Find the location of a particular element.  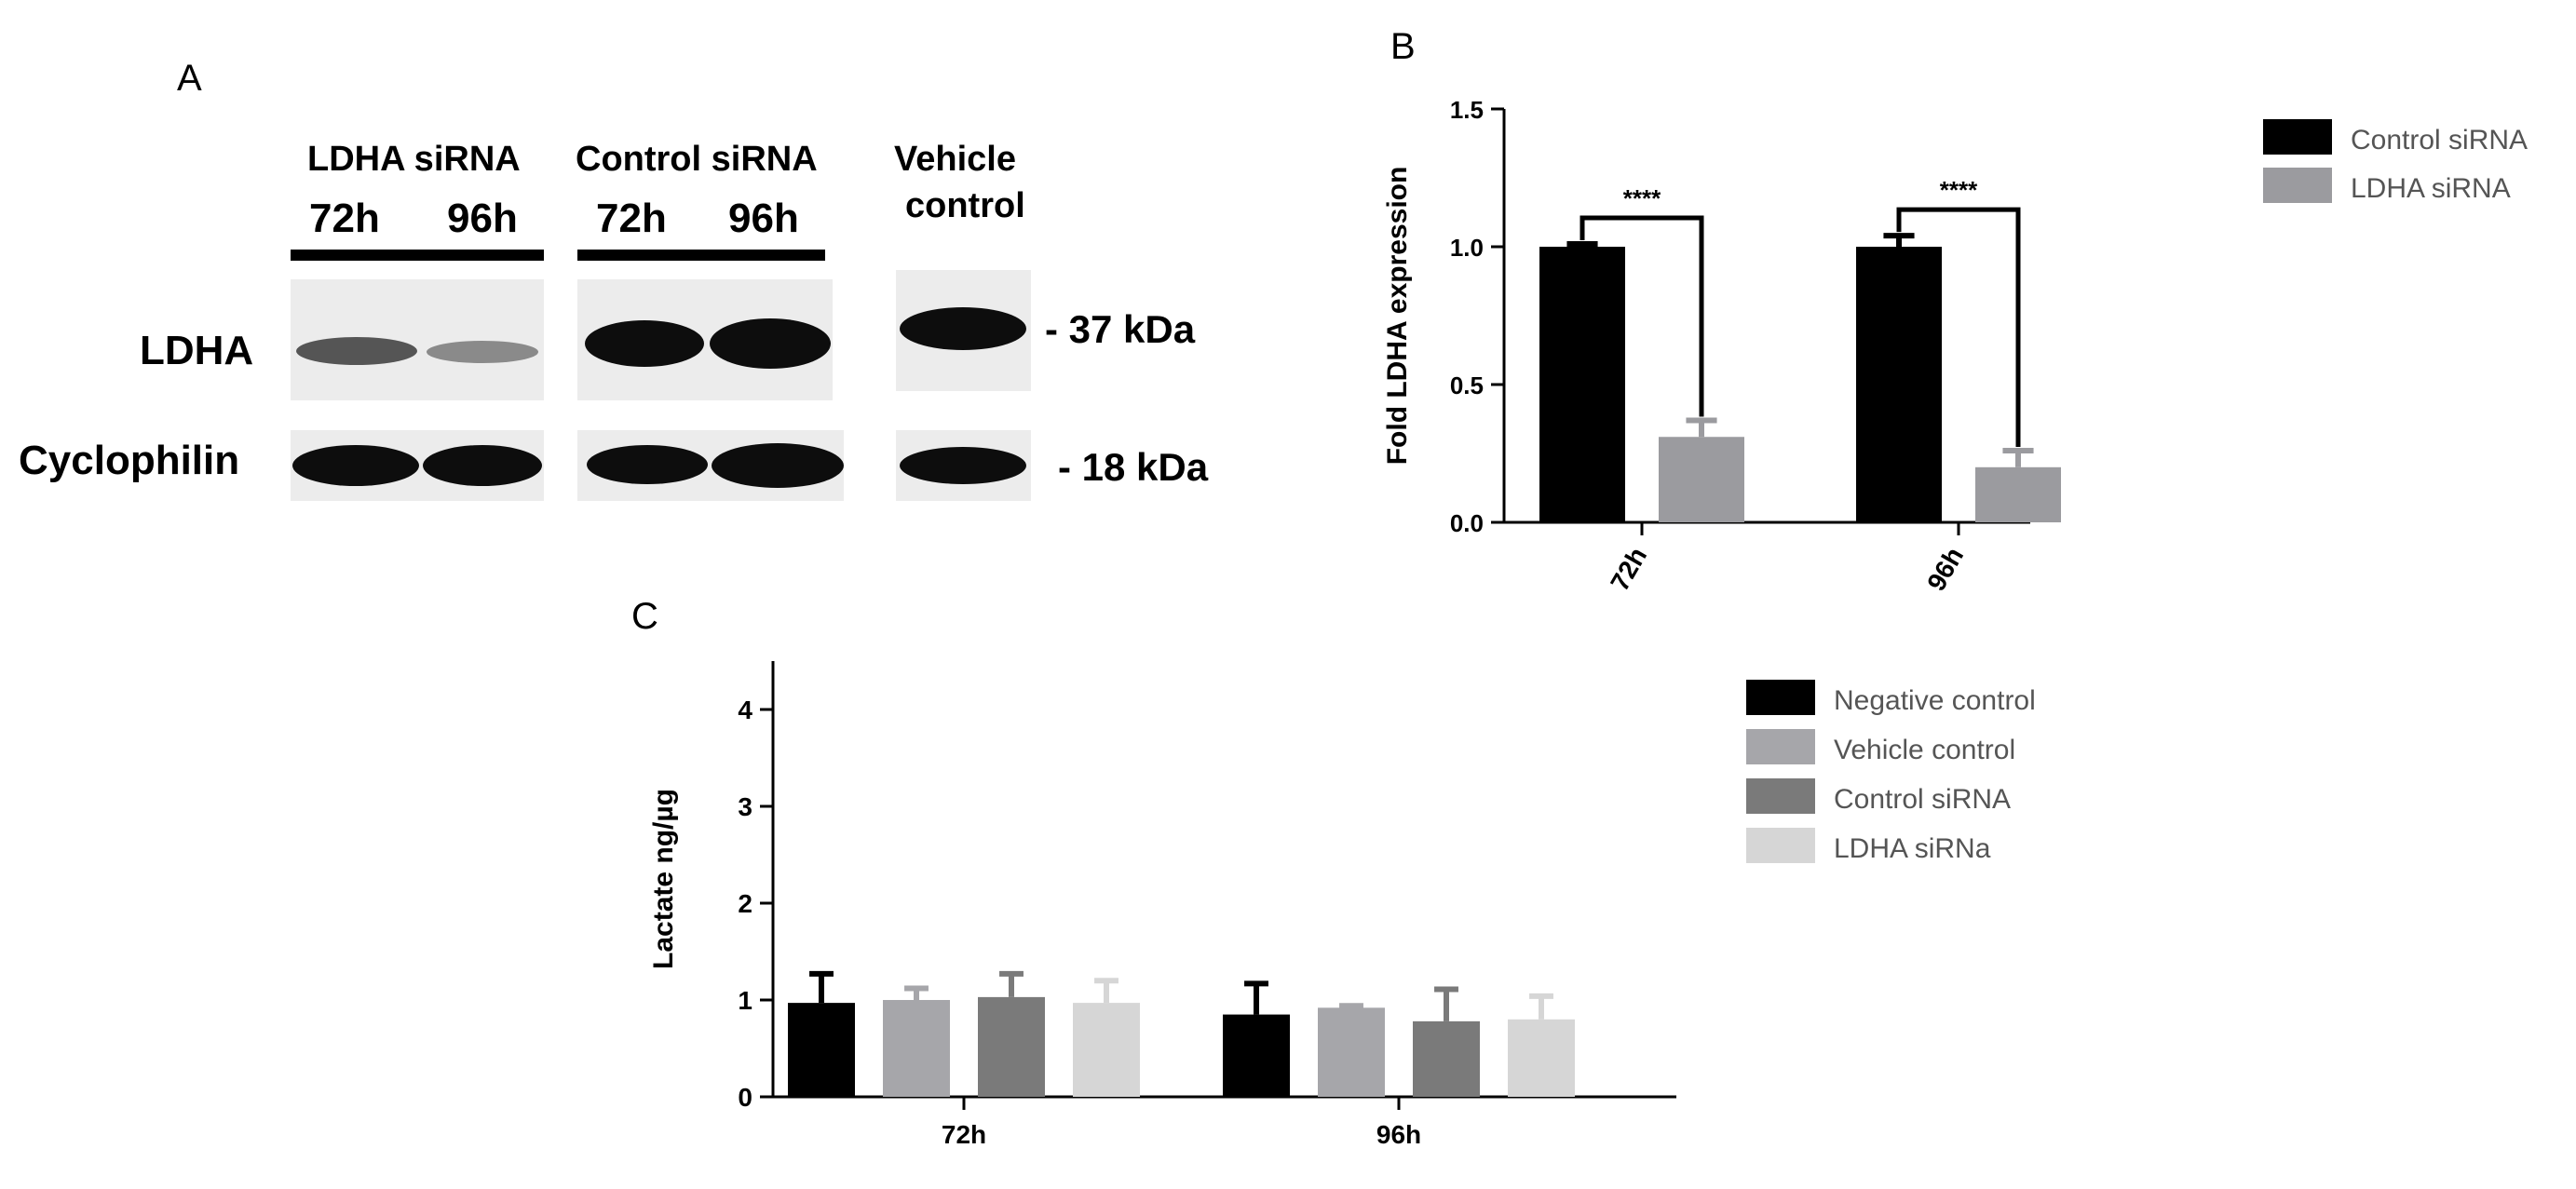

blot-group-vehicle-line2: control is located at coordinates (965, 205).